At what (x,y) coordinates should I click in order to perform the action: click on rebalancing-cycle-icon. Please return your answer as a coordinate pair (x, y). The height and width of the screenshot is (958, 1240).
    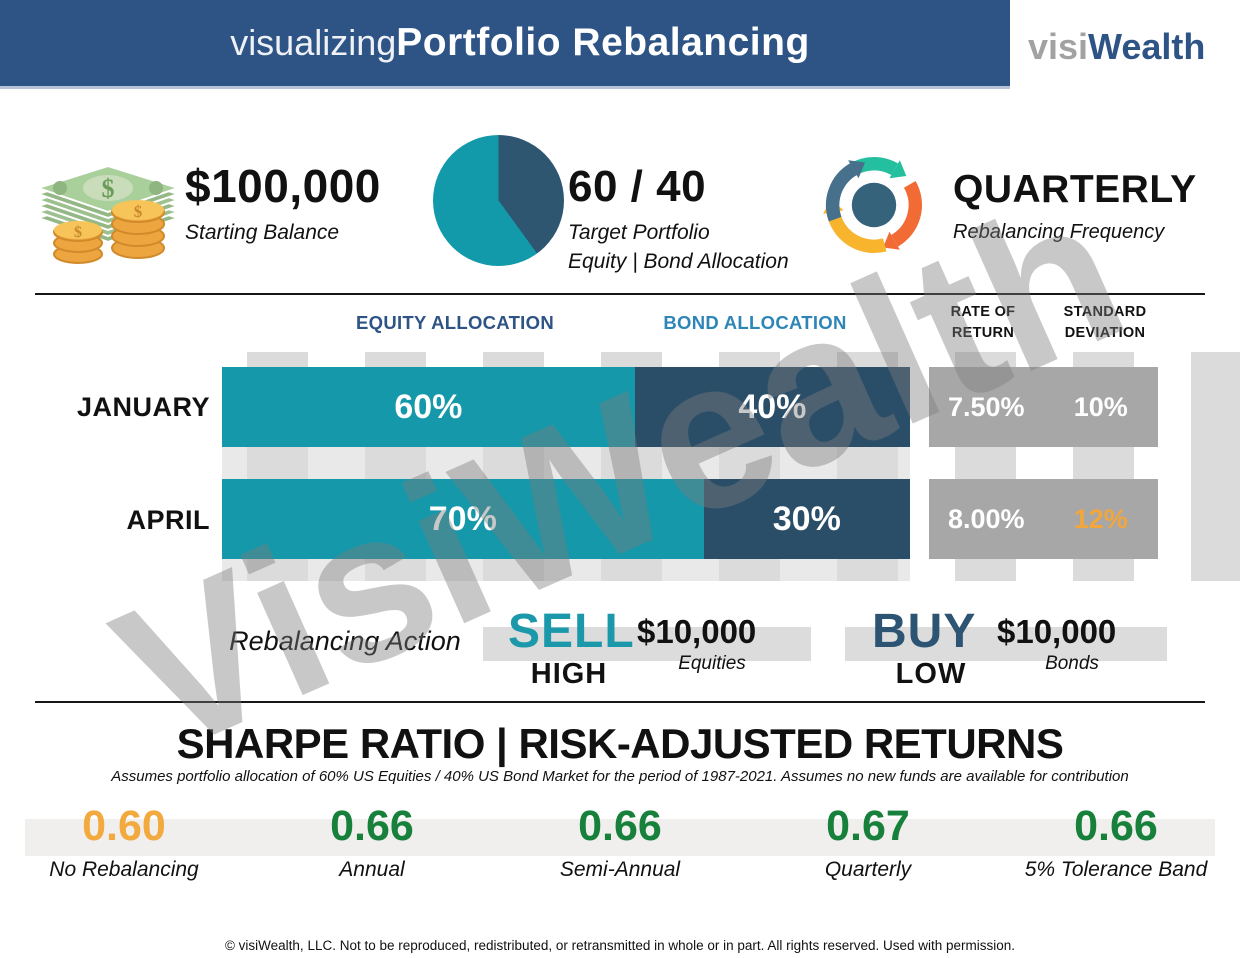
    Looking at the image, I should click on (872, 205).